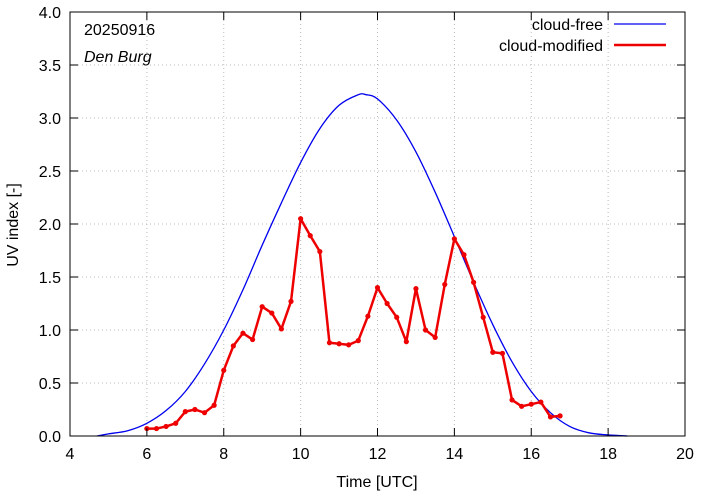  What do you see at coordinates (50, 119) in the screenshot?
I see `y-tick-label: 3.0` at bounding box center [50, 119].